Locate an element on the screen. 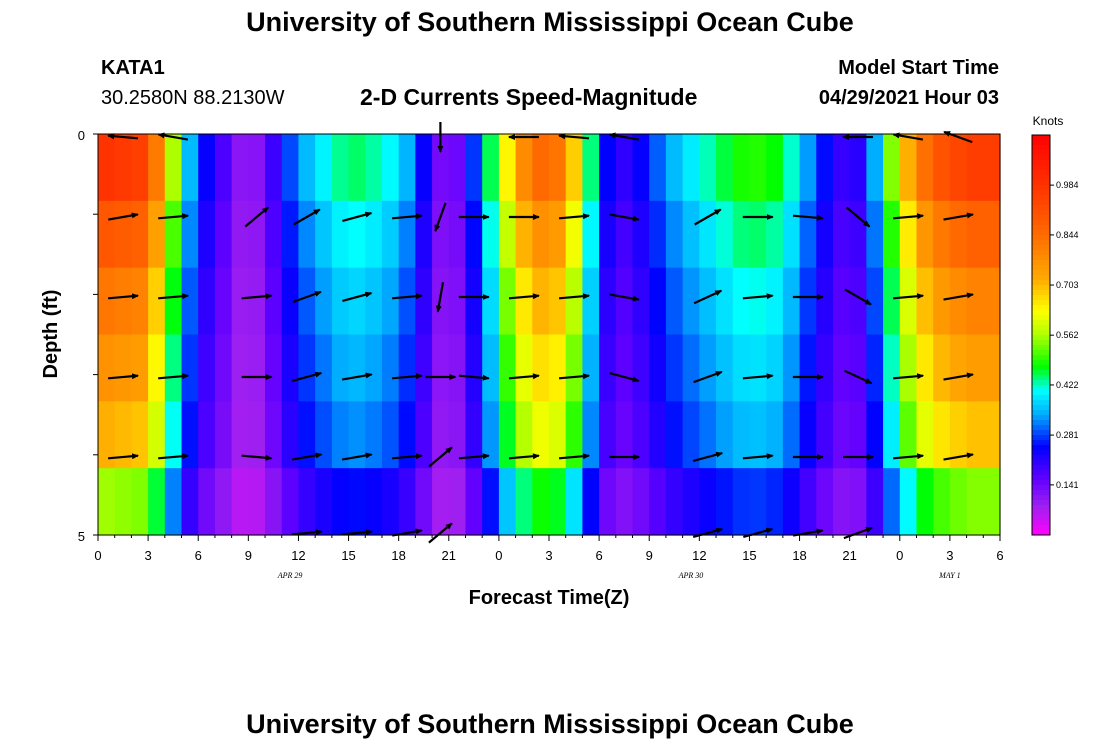 The image size is (1100, 750). chart-title: 2-D Currents Speed-Magnitude is located at coordinates (529, 97).